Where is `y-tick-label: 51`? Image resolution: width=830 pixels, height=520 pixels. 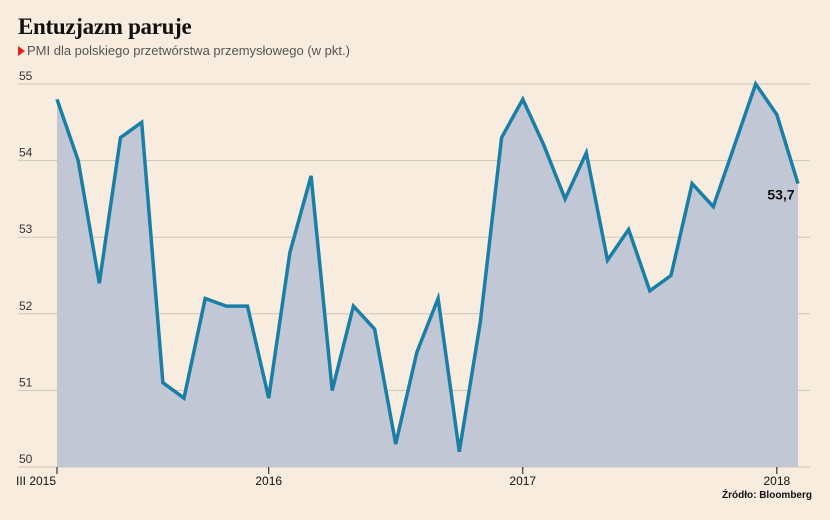 y-tick-label: 51 is located at coordinates (26, 382).